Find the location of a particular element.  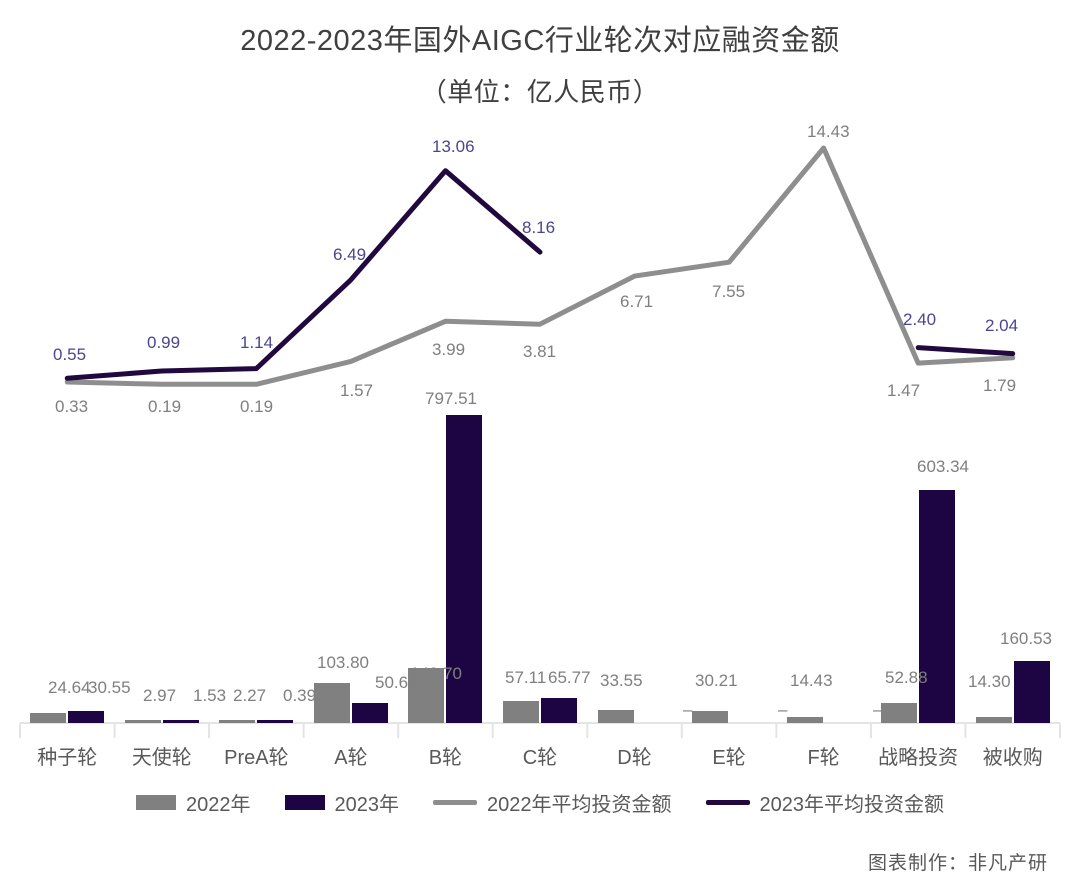

line-label-2022: 1.47 is located at coordinates (904, 390).